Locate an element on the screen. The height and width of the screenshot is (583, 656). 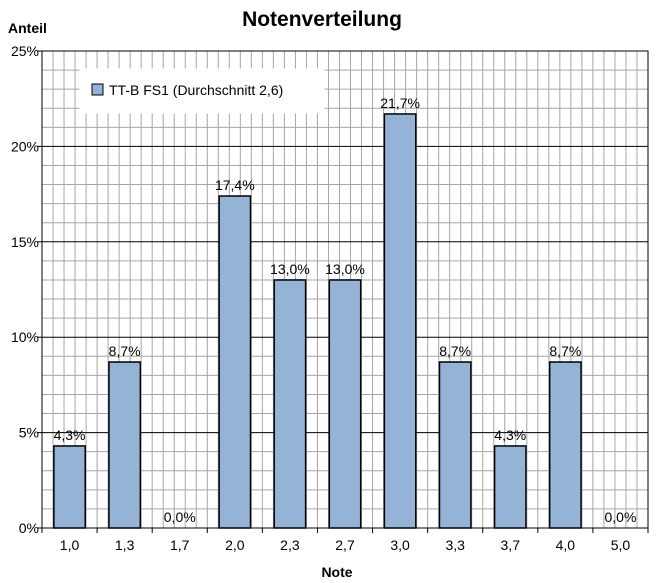
x-tick-label: 3,7 is located at coordinates (511, 545).